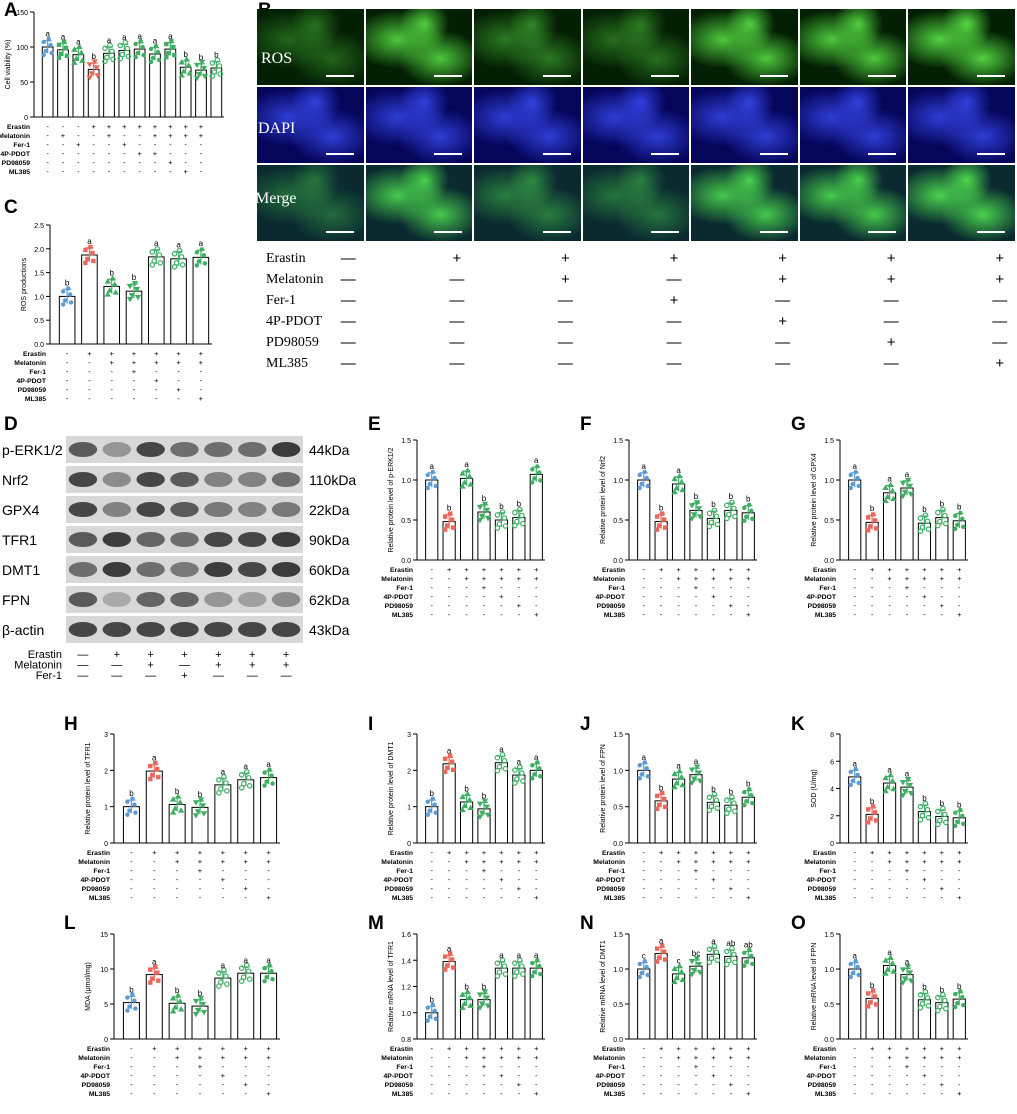 The image size is (1017, 1114). I want to click on significance-letter: a, so click(889, 479).